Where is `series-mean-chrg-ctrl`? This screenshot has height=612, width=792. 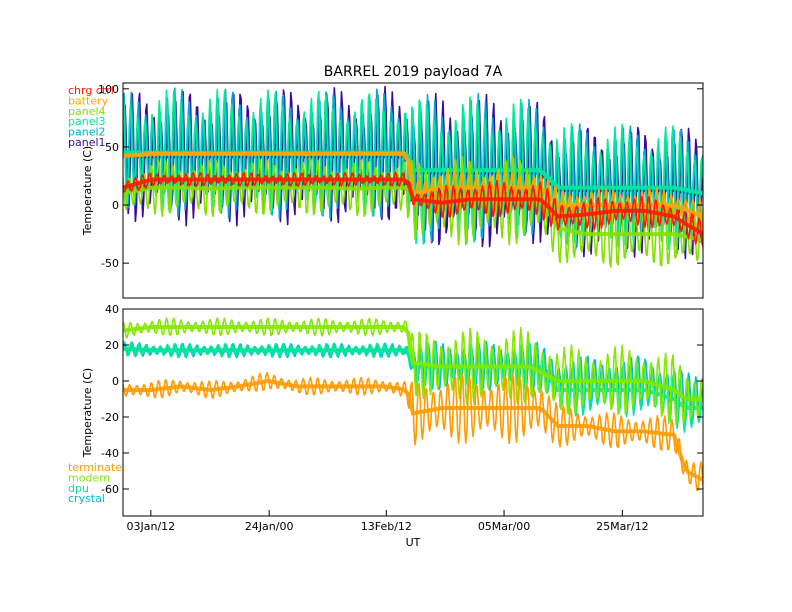 series-mean-chrg-ctrl is located at coordinates (413, 206).